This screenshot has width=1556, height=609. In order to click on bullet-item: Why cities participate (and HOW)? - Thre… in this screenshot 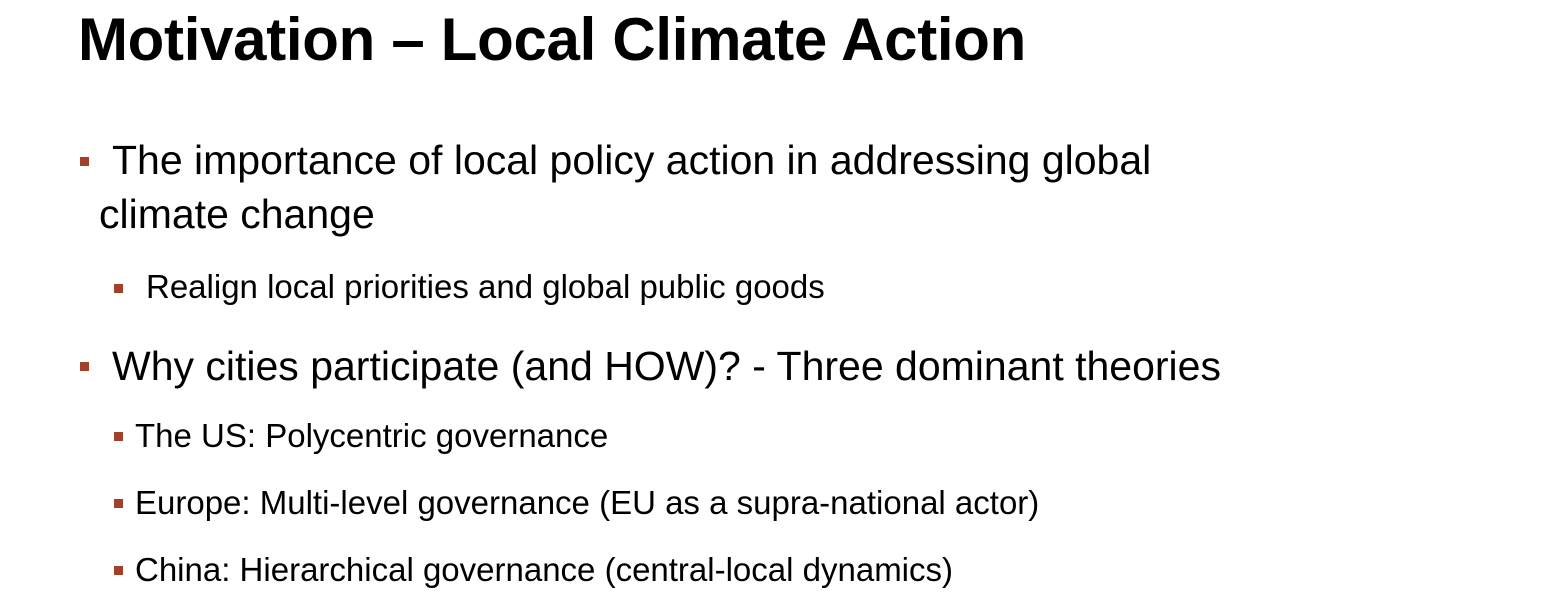, I will do `click(666, 366)`.